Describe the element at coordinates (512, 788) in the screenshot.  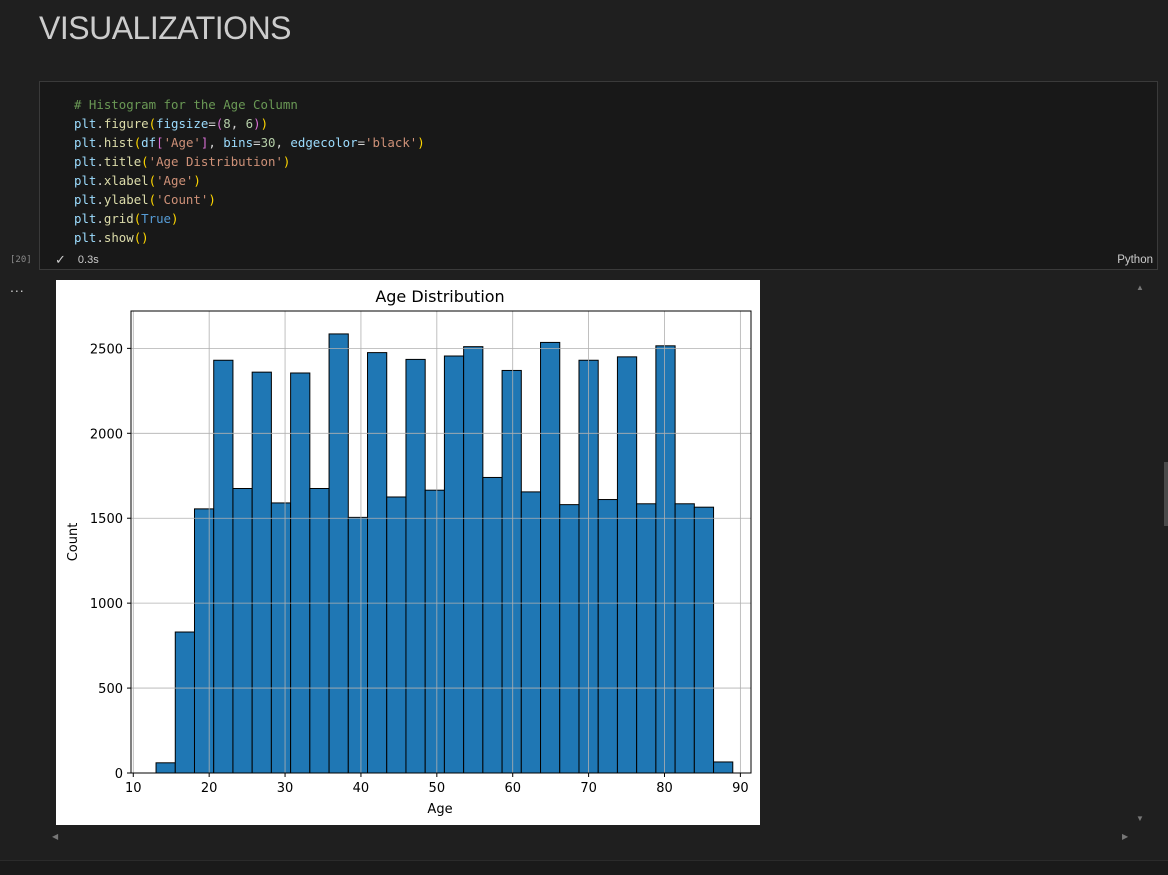
I see `x-tick-label: 60` at that location.